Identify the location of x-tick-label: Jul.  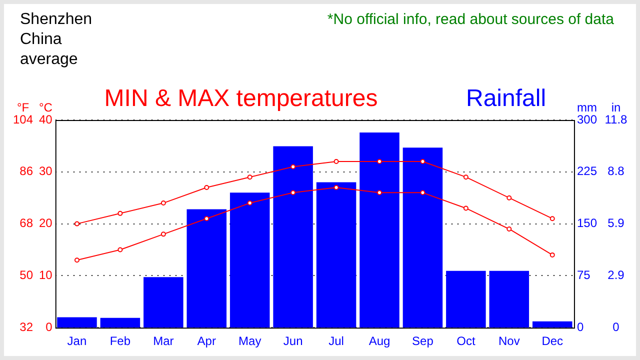
(336, 341).